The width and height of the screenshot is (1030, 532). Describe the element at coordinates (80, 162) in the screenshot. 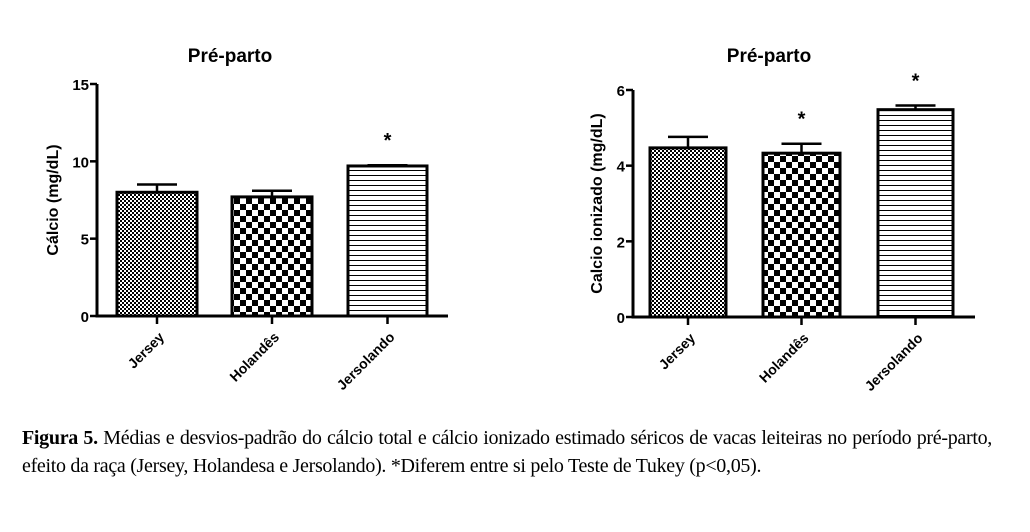

I see `y-tick-label: 10` at that location.